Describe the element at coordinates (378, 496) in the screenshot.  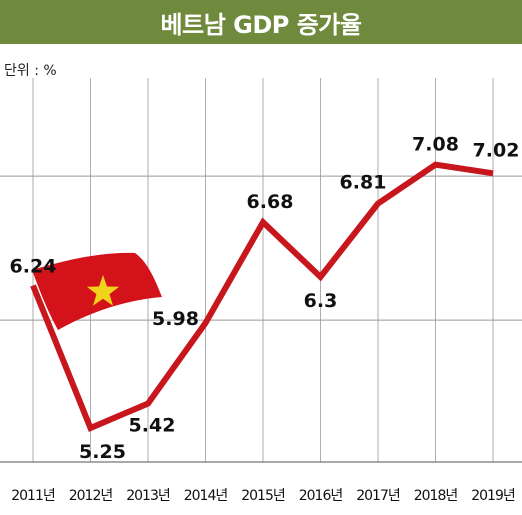
I see `x-tick-label: 2017년` at that location.